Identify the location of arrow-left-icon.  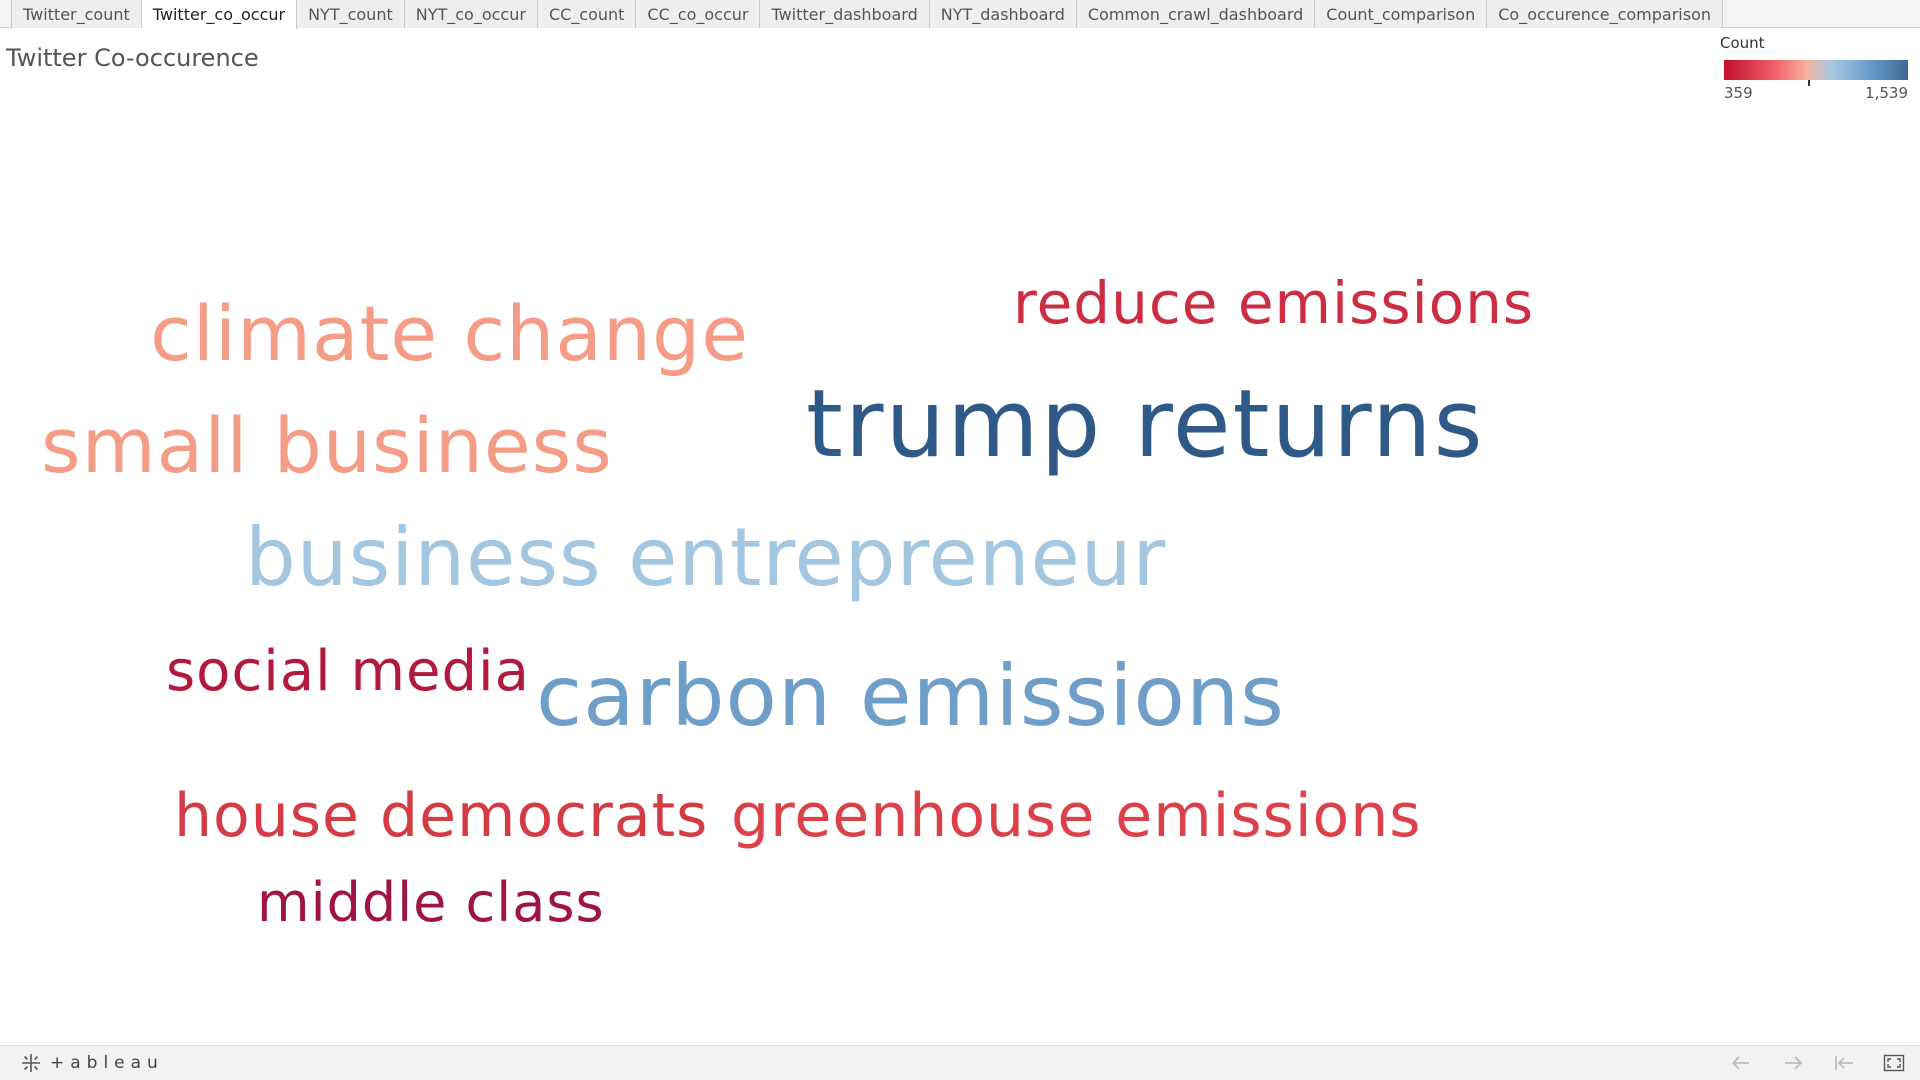
(1740, 1063).